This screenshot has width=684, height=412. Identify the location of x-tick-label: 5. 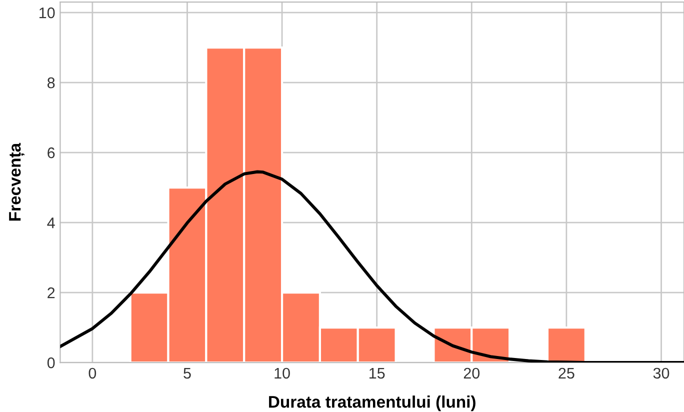
(187, 373).